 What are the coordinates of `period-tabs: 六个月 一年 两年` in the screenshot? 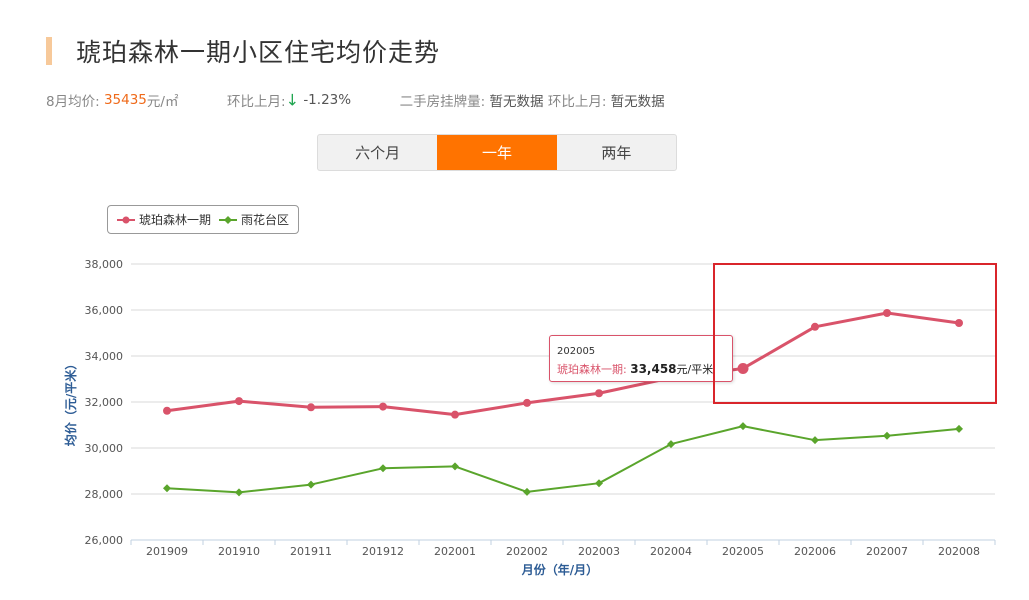 It's located at (497, 152).